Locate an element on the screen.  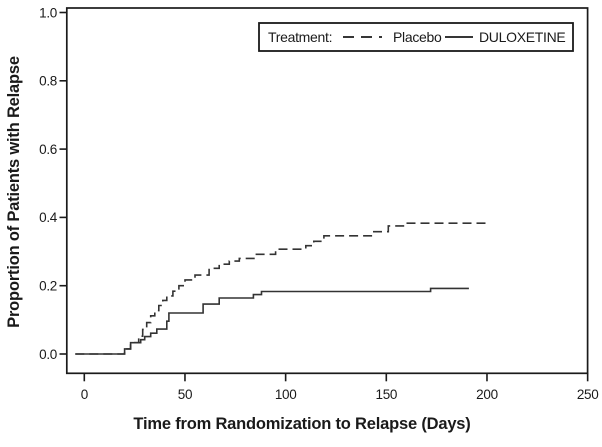
x-tick-label: 100 is located at coordinates (286, 394).